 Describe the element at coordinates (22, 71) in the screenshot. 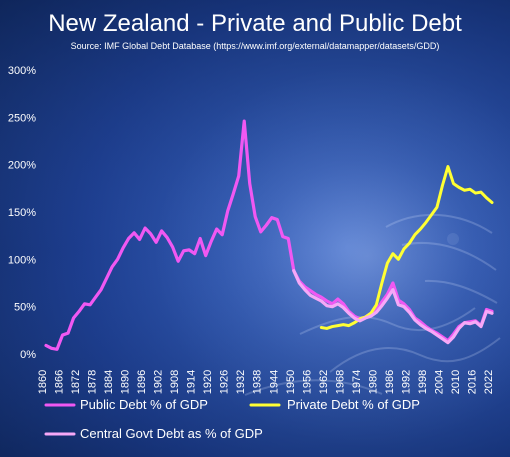

I see `y-tick-label: 300%` at that location.